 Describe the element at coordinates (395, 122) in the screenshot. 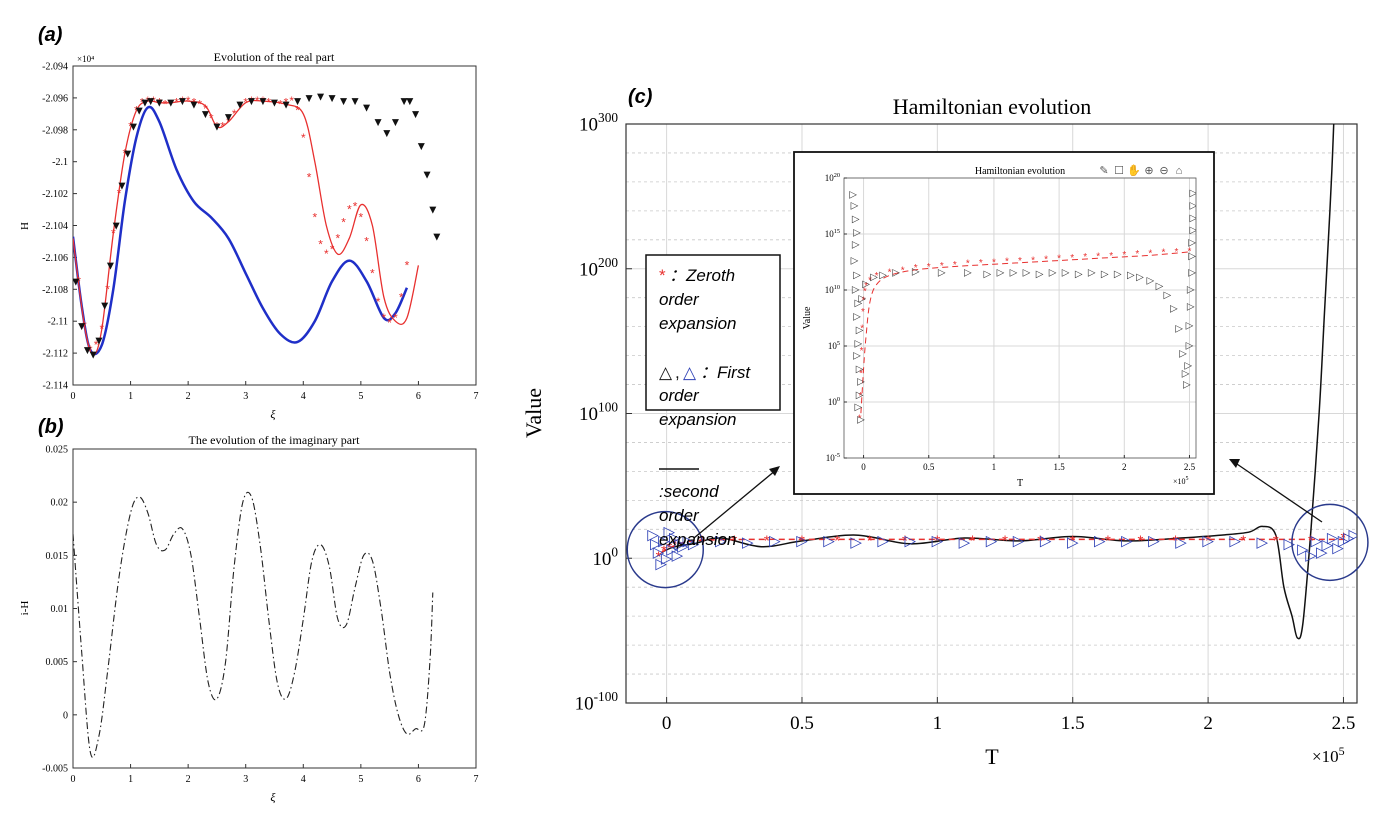

I see `a-series-3-point-35: ▼` at that location.